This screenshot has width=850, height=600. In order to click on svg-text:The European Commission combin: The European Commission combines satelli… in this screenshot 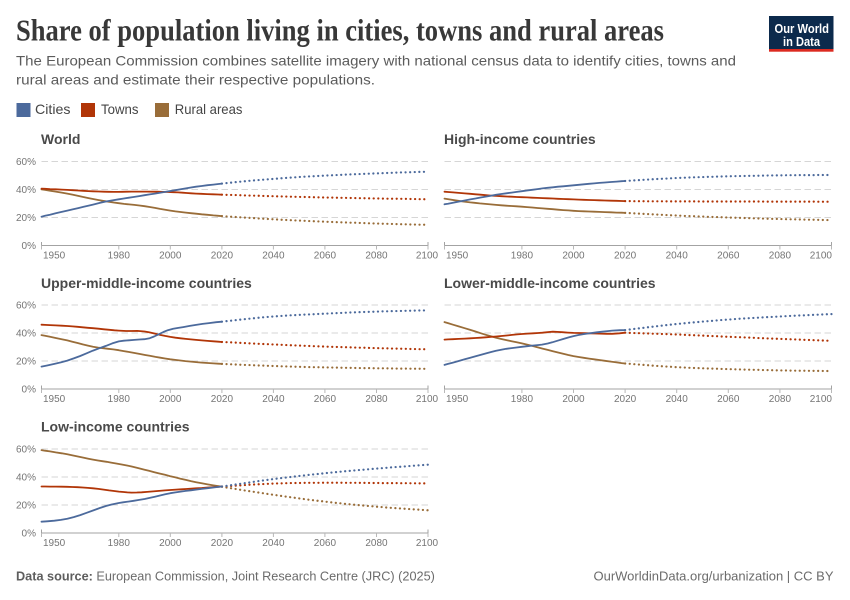, I will do `click(376, 61)`.